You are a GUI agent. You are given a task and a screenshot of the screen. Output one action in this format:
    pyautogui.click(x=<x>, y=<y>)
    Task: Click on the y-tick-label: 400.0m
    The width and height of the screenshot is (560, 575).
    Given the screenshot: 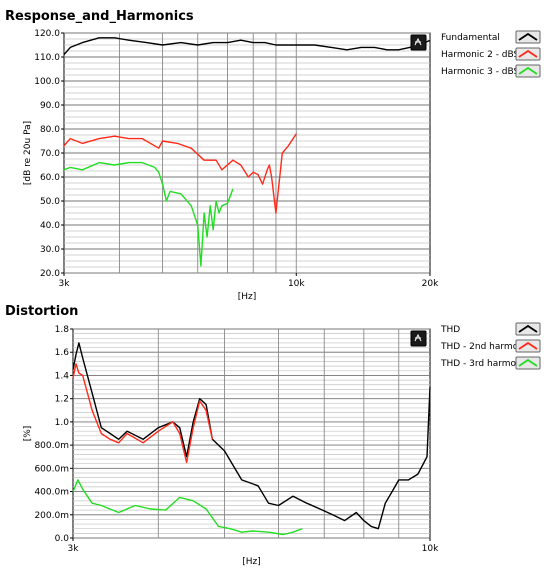 What is the action you would take?
    pyautogui.click(x=51, y=493)
    